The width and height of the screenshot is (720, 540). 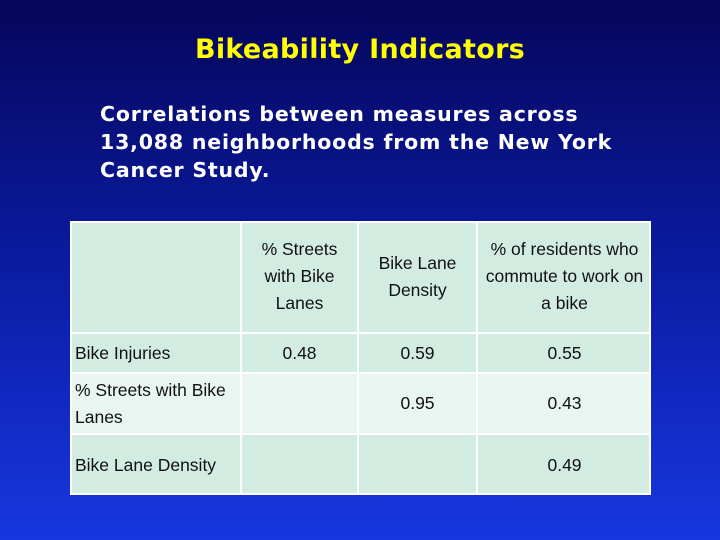 I want to click on header-pct-streets-bike-lanes: % Streets with Bike Lanes, so click(x=300, y=277).